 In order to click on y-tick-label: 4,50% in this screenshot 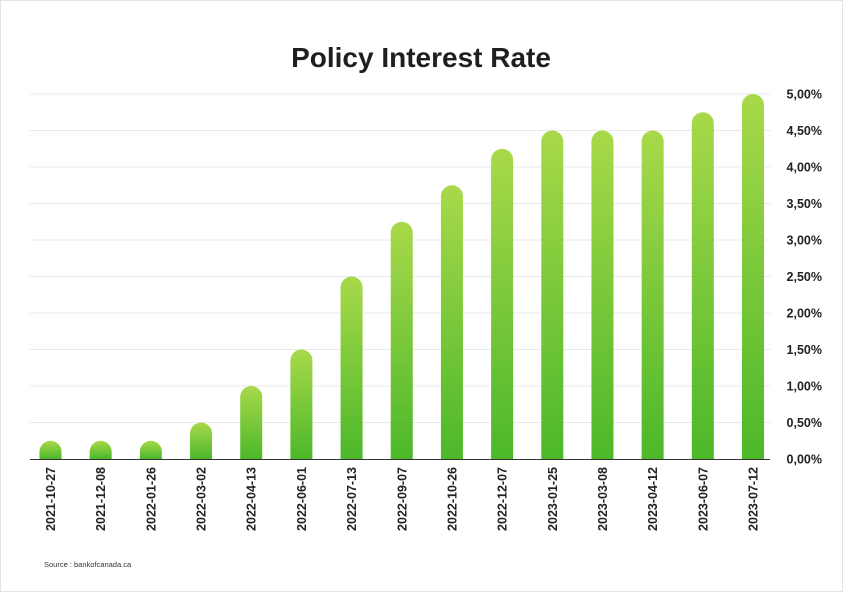, I will do `click(804, 131)`.